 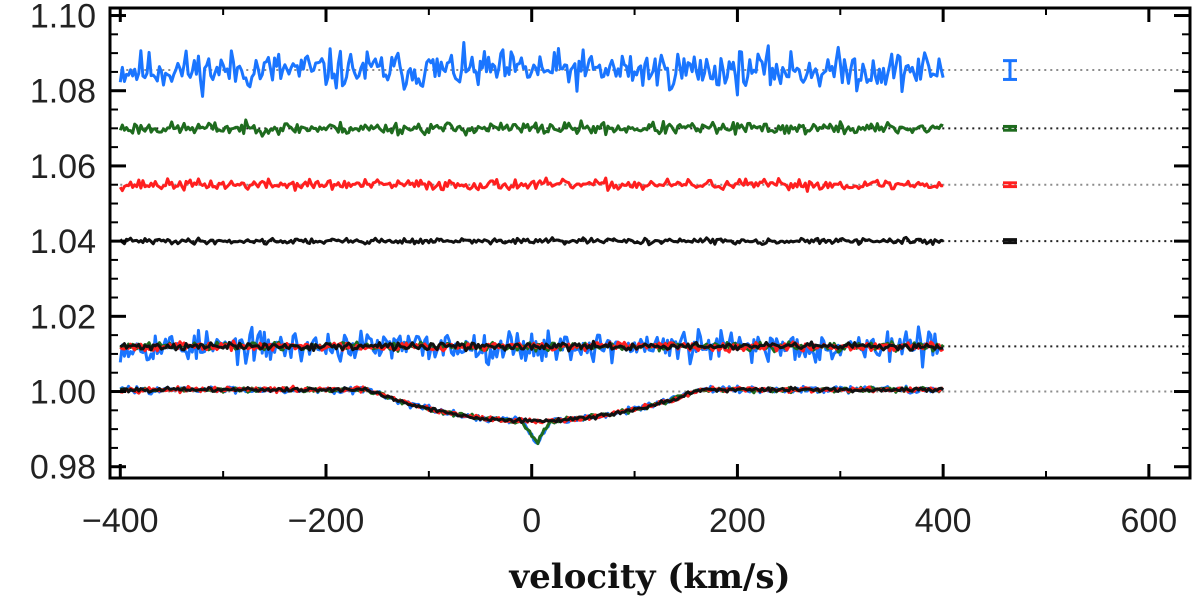 What do you see at coordinates (531, 69) in the screenshot?
I see `series-profile-blue` at bounding box center [531, 69].